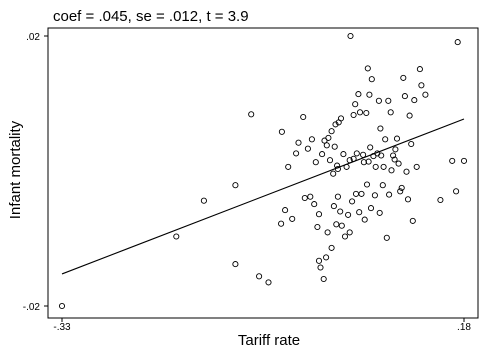  Describe the element at coordinates (33, 37) in the screenshot. I see `y-tick-label: .02` at that location.